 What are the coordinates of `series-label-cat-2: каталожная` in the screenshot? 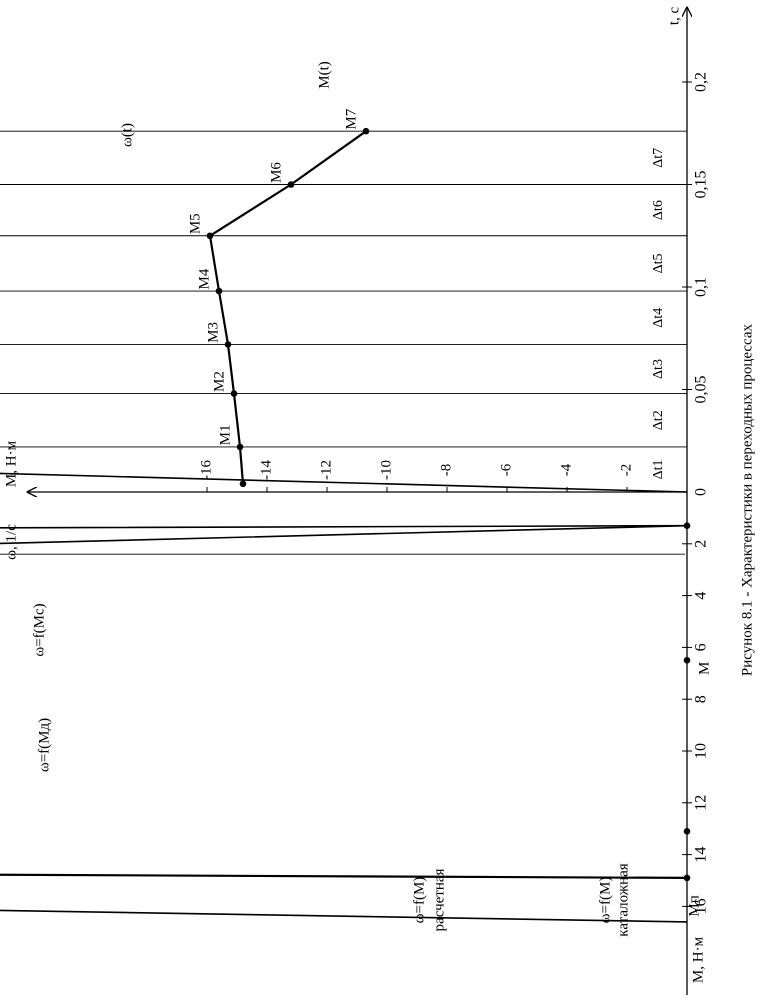 It's located at (623, 900).